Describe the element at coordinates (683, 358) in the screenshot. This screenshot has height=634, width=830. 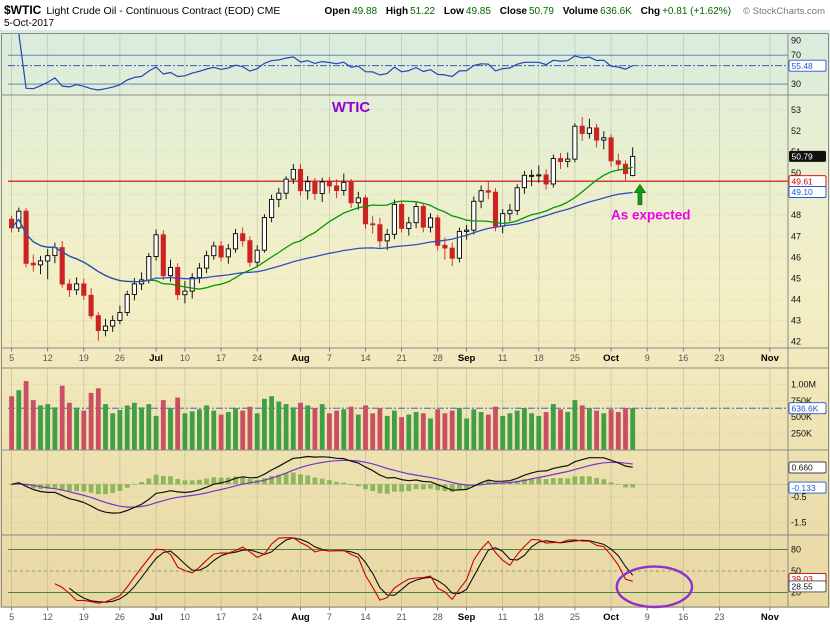
I see `svg-text: 16` at that location.